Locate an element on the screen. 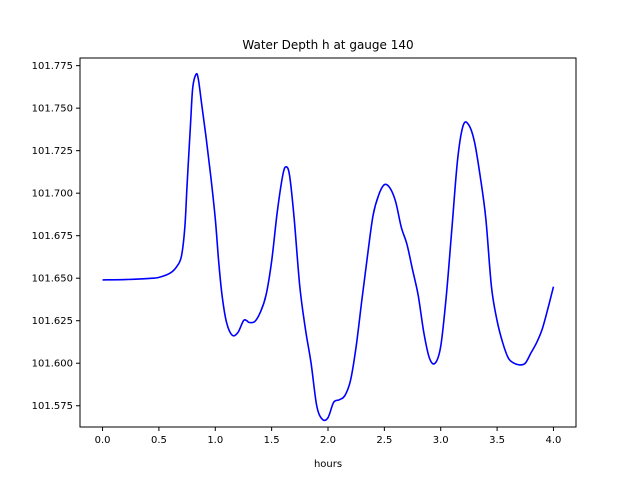 The height and width of the screenshot is (480, 640). x-tick-label: 3.0 is located at coordinates (441, 440).